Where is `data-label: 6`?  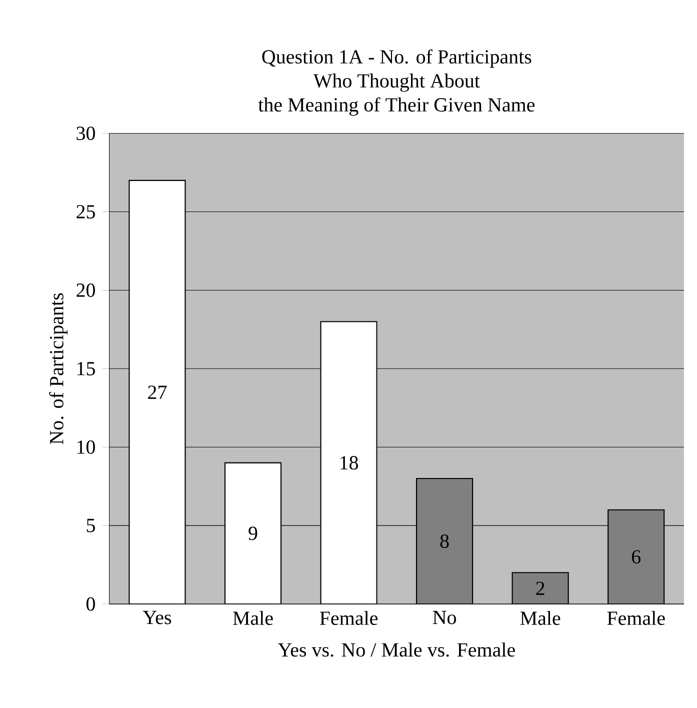
data-label: 6 is located at coordinates (636, 557).